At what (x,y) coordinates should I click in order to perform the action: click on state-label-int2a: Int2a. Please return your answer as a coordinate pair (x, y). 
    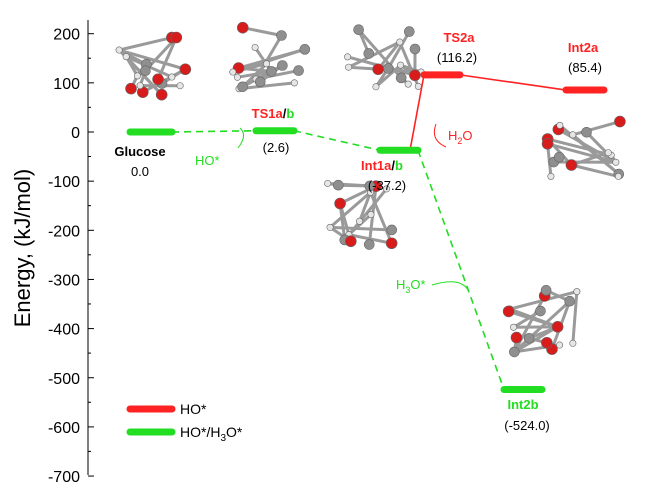
    Looking at the image, I should click on (583, 47).